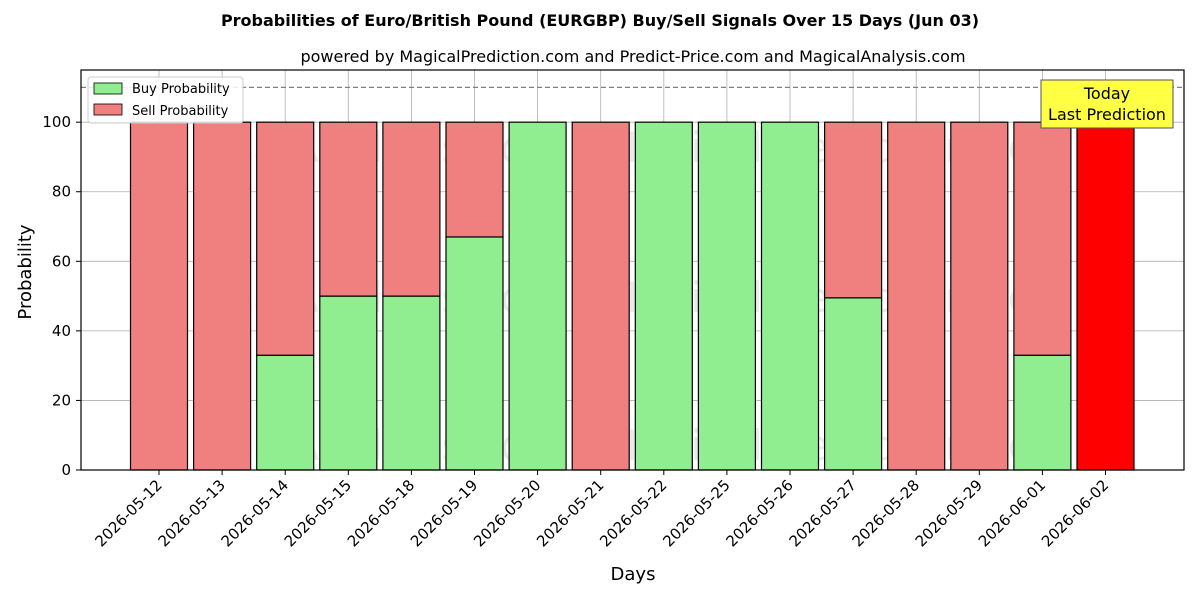 This screenshot has width=1200, height=600. I want to click on legend-buy-label: Buy Probability, so click(181, 89).